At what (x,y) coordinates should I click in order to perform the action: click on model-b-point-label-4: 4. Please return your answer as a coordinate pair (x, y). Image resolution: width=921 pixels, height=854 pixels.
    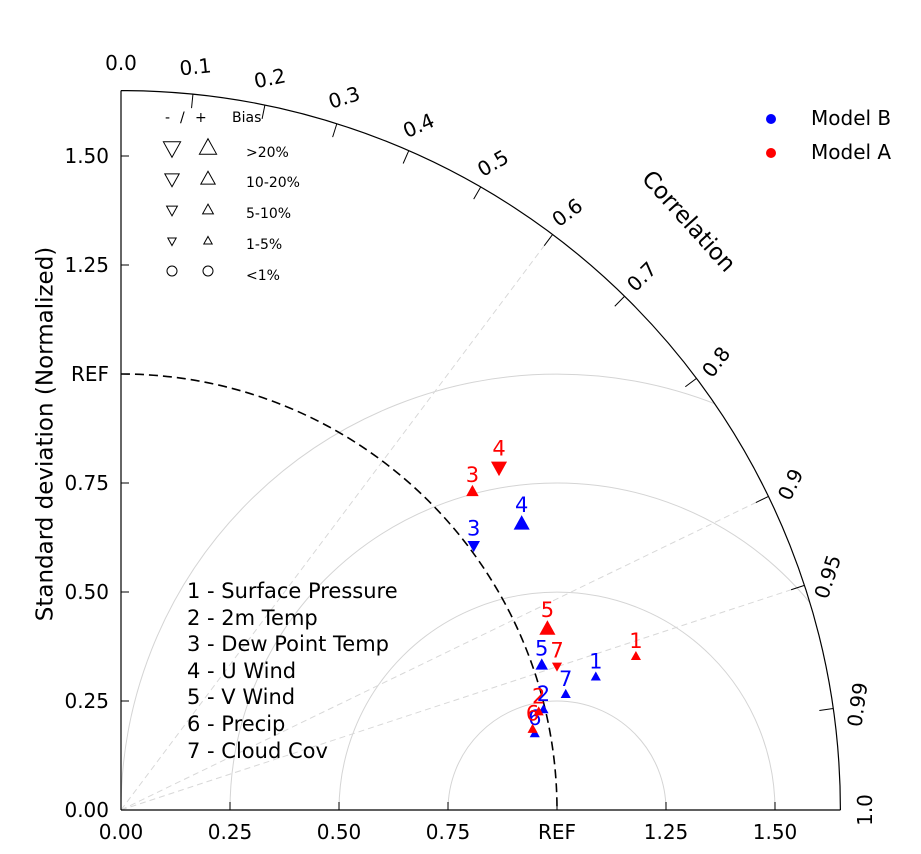
    Looking at the image, I should click on (521, 505).